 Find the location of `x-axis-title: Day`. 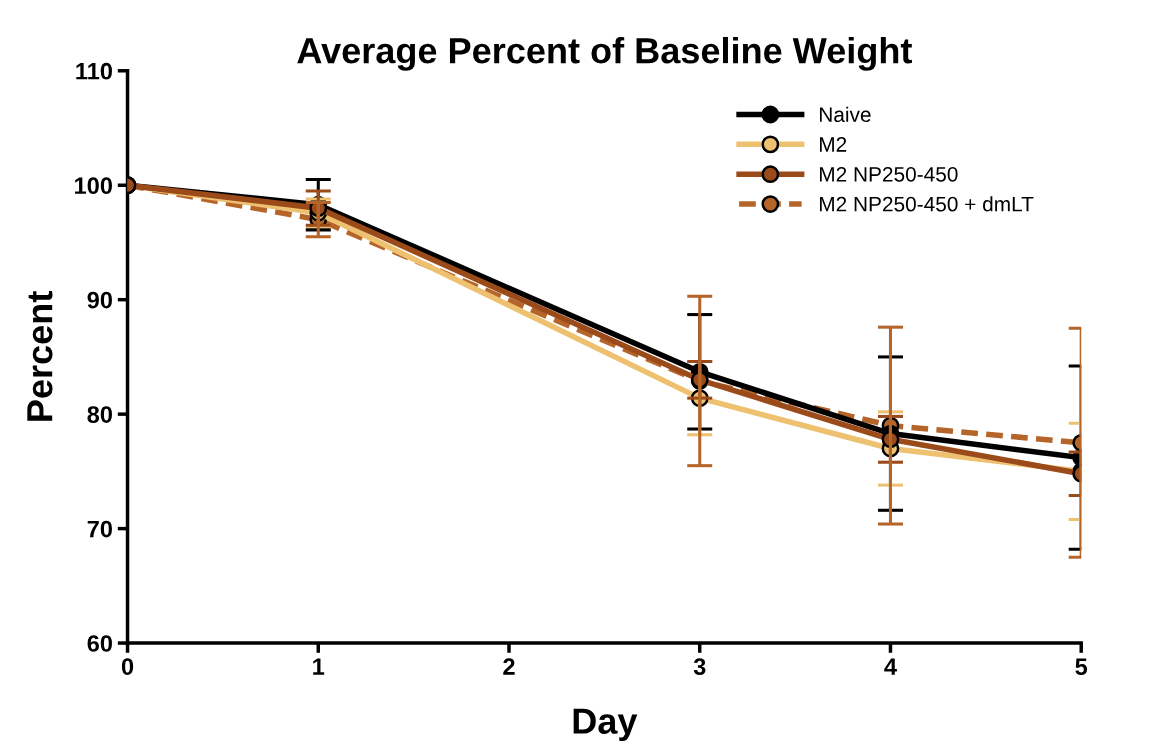

x-axis-title: Day is located at coordinates (605, 725).